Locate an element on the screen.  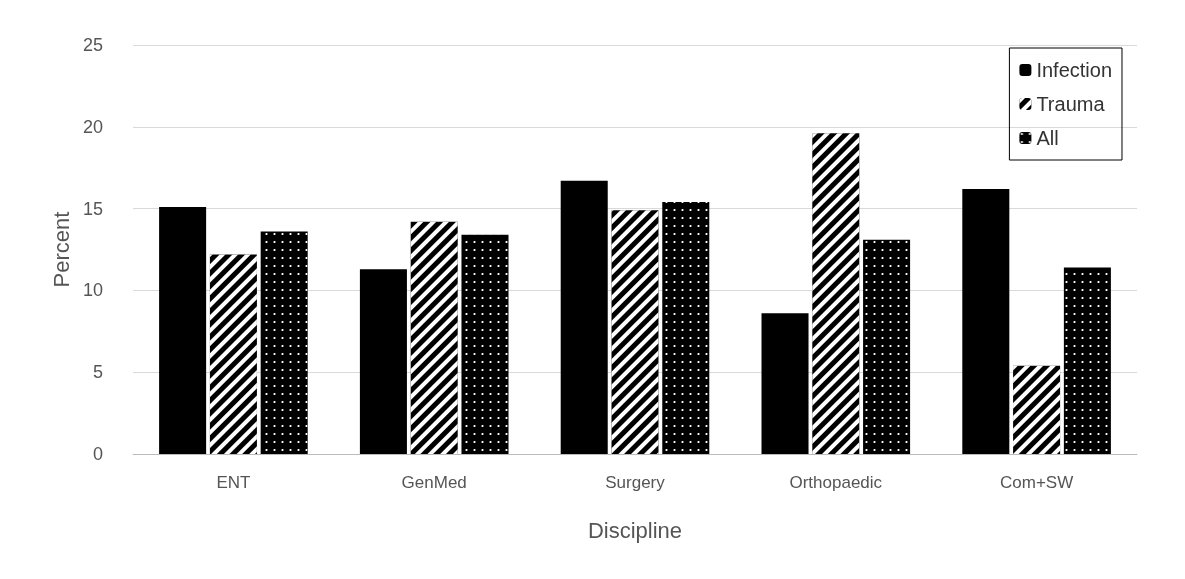
legend-label: Infection is located at coordinates (1074, 70).